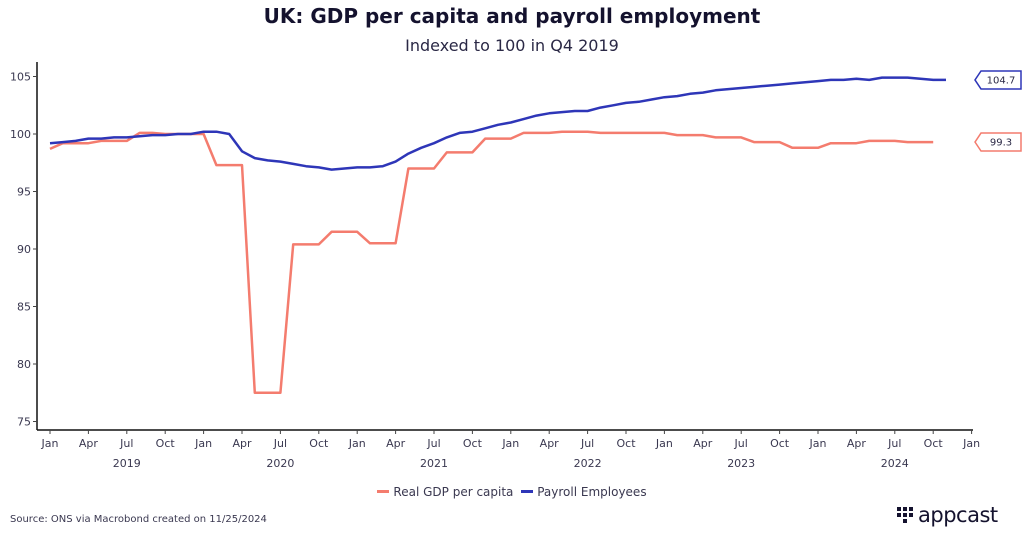 This screenshot has height=535, width=1024. What do you see at coordinates (24, 249) in the screenshot?
I see `y-tick-label: 90` at bounding box center [24, 249].